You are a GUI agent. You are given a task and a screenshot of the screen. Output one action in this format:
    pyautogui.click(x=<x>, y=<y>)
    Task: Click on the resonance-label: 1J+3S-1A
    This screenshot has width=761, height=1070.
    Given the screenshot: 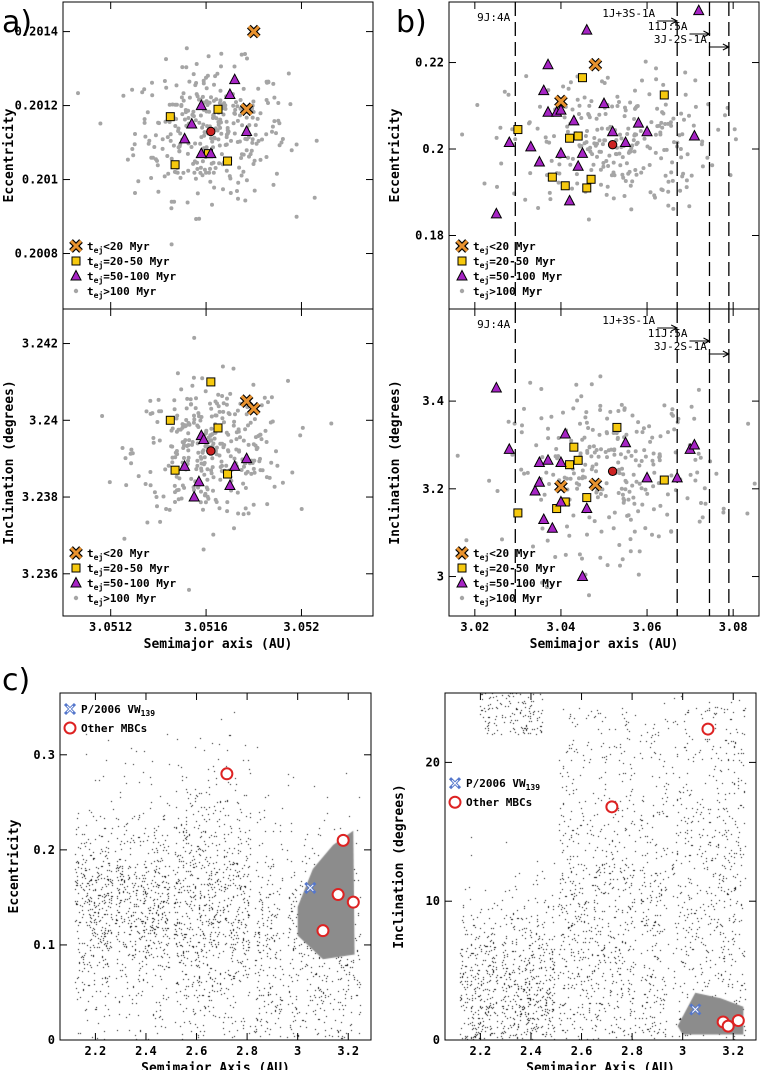 What is the action you would take?
    pyautogui.click(x=628, y=320)
    